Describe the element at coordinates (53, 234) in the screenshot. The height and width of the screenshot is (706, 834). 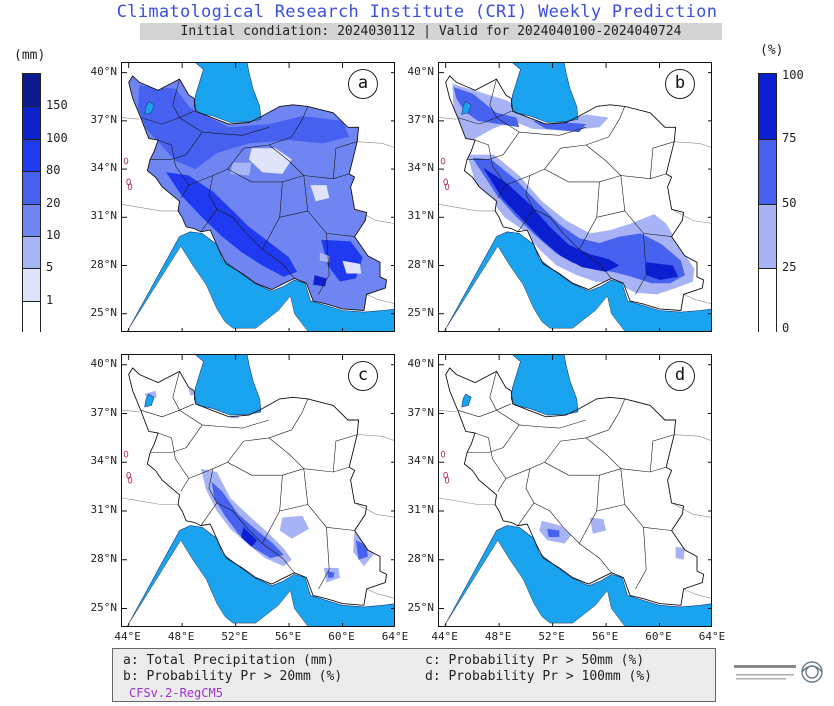
I see `colorbar-label: 10` at that location.